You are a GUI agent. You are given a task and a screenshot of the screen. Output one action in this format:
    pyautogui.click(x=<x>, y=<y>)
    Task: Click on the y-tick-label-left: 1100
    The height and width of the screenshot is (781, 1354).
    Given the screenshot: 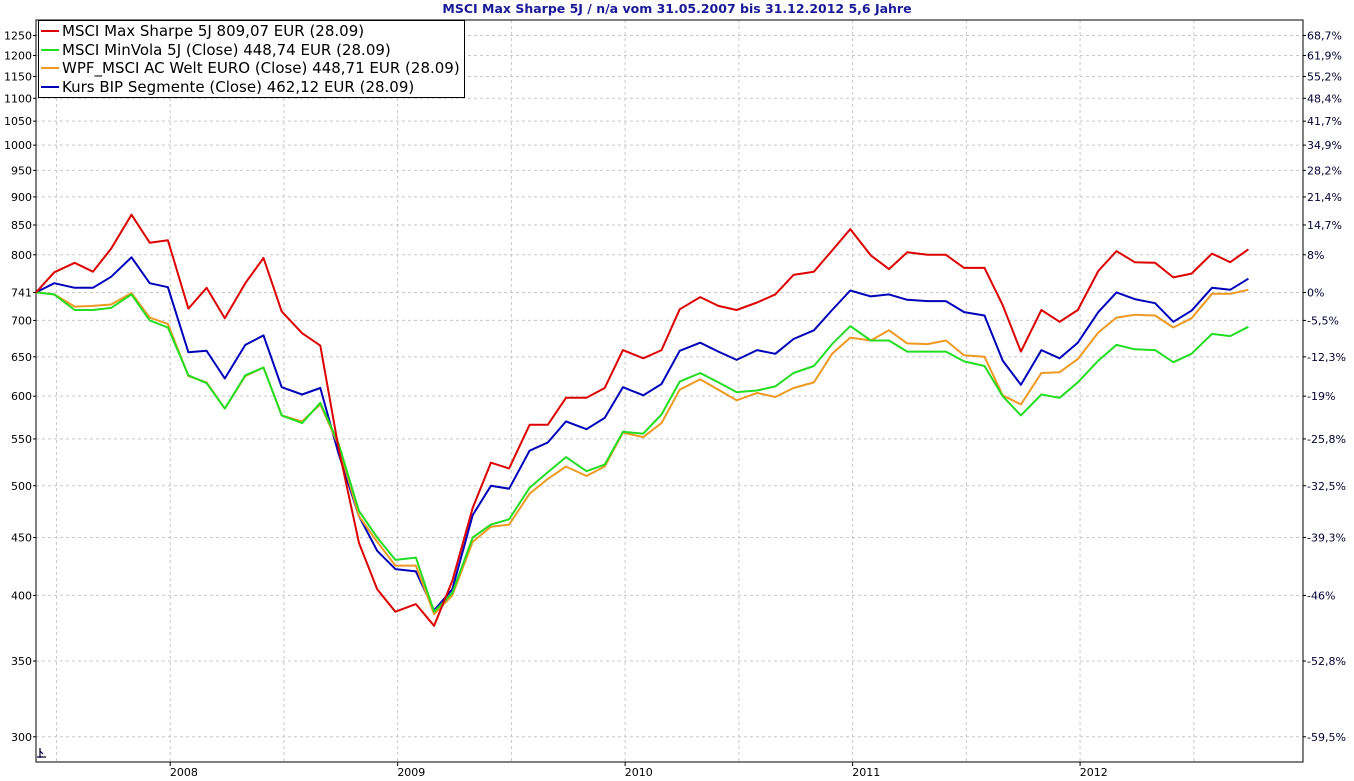 What is the action you would take?
    pyautogui.click(x=18, y=98)
    